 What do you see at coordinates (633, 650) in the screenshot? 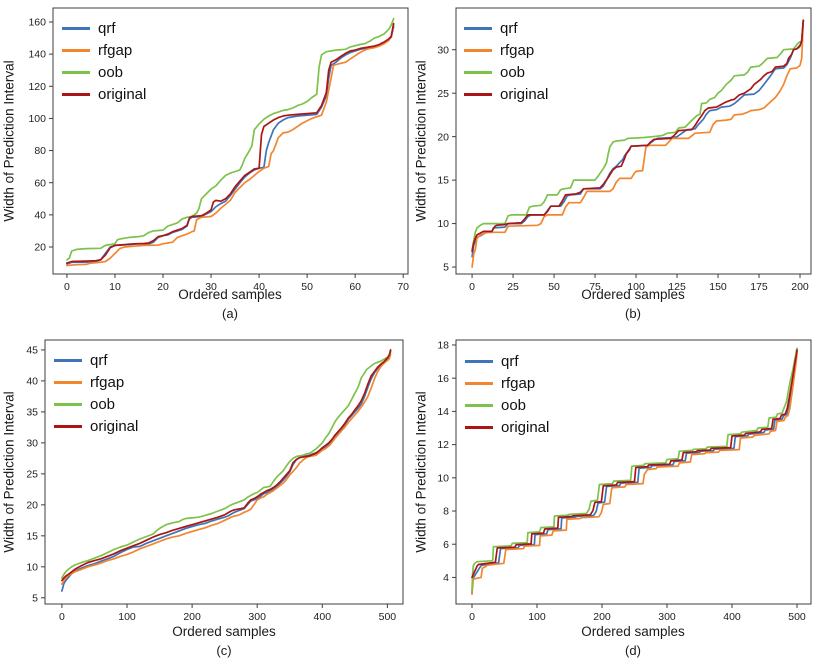
I see `subplot-caption: (d)` at bounding box center [633, 650].